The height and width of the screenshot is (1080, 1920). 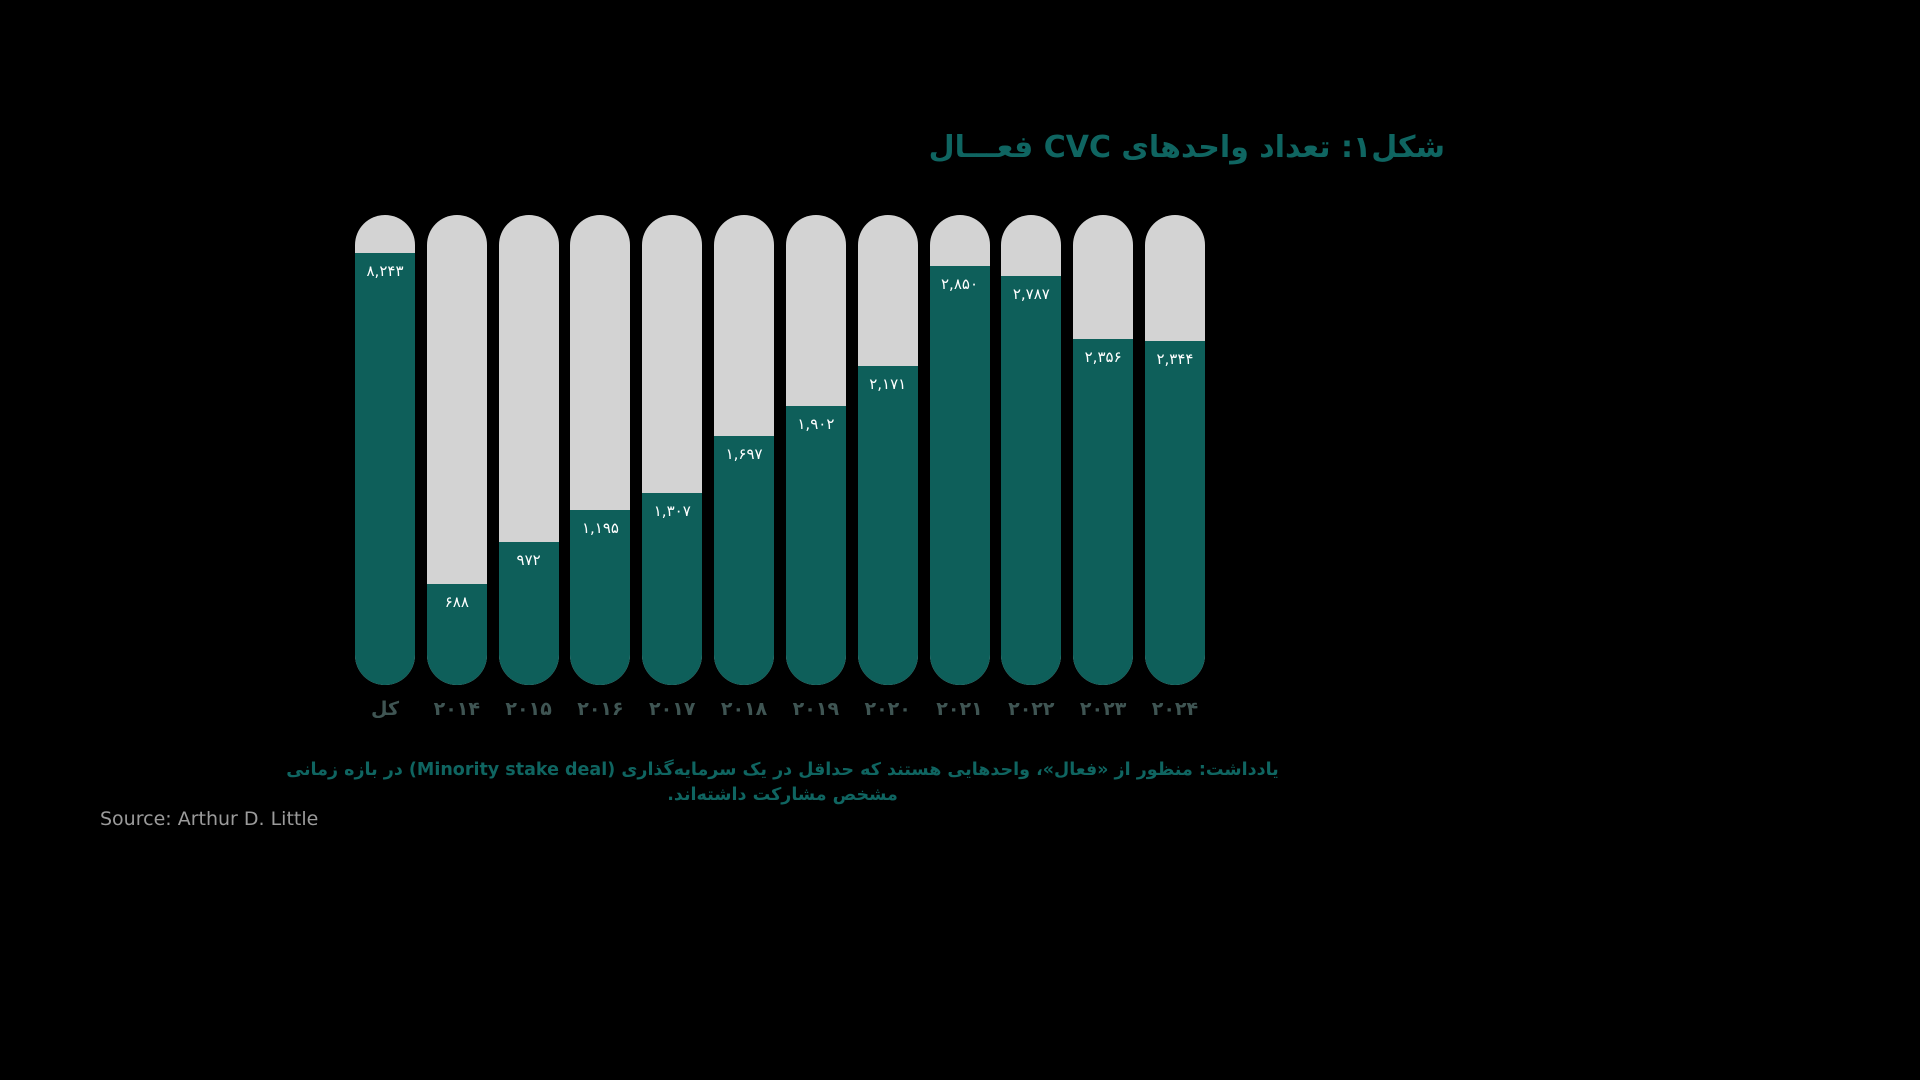 What do you see at coordinates (1031, 480) in the screenshot?
I see `bar-fill: ۲,۷۸۷` at bounding box center [1031, 480].